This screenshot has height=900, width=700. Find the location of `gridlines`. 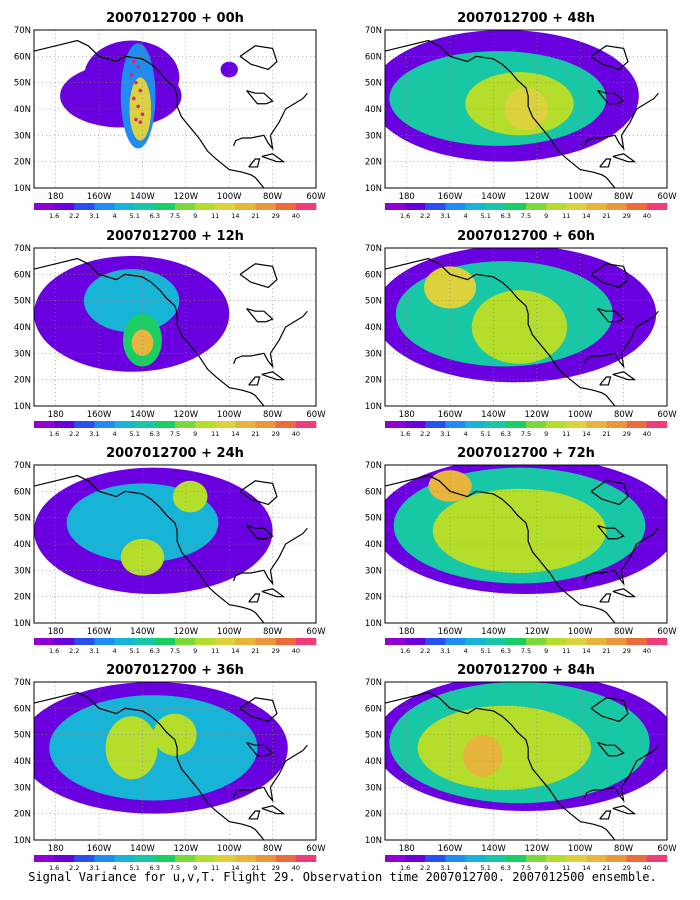

gridlines is located at coordinates (526, 544).